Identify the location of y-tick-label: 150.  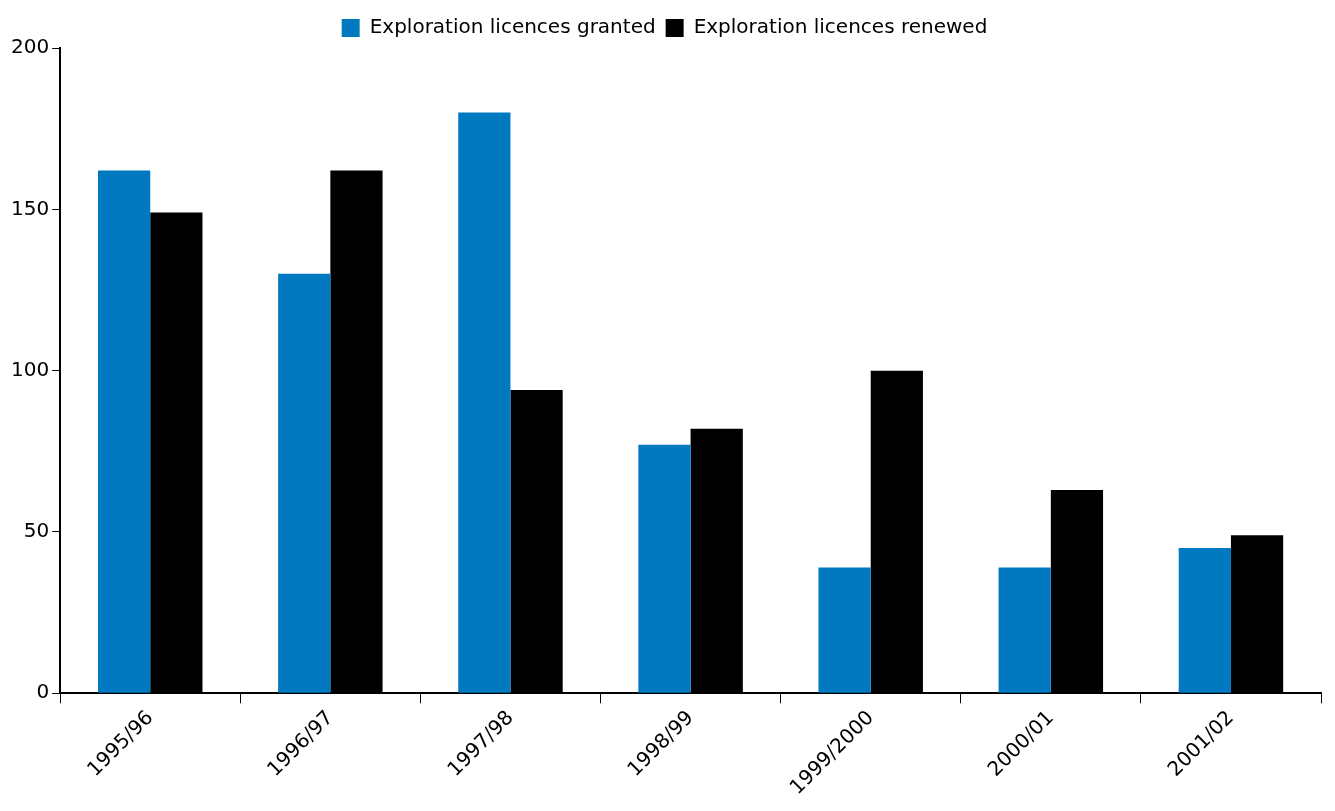
(30, 207).